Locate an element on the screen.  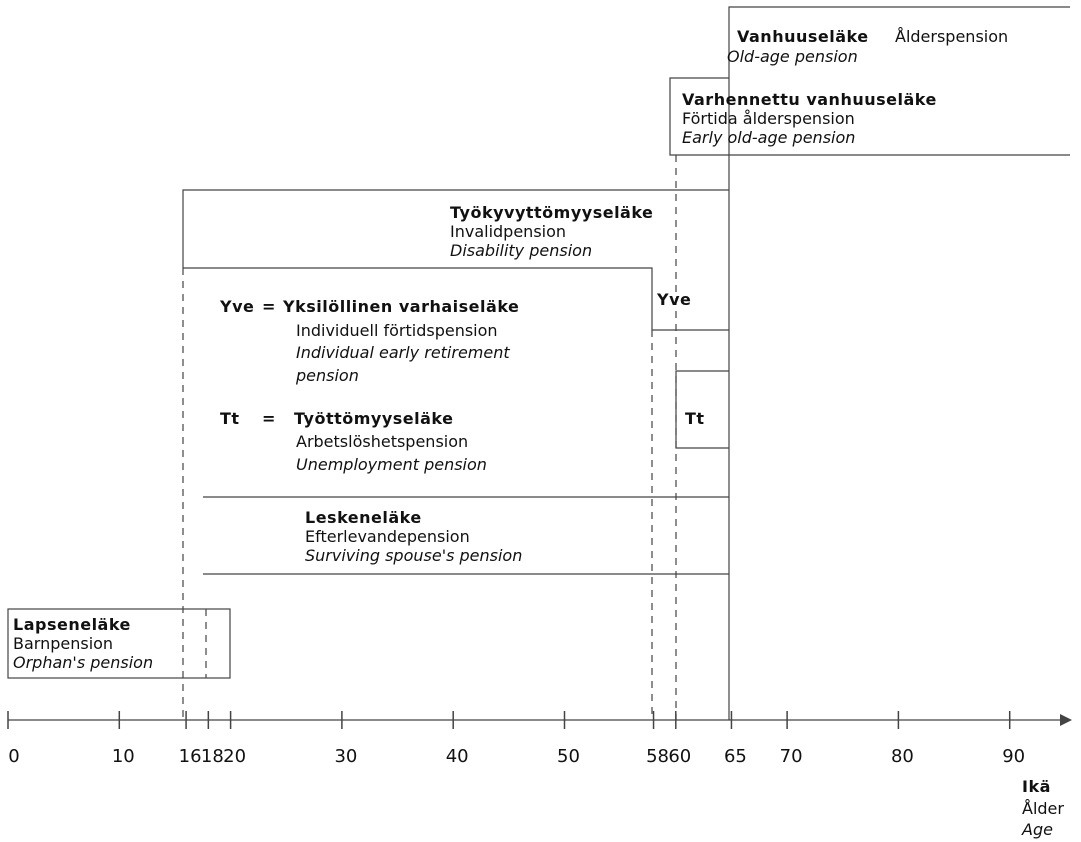
tick-label: 60 is located at coordinates (679, 756).